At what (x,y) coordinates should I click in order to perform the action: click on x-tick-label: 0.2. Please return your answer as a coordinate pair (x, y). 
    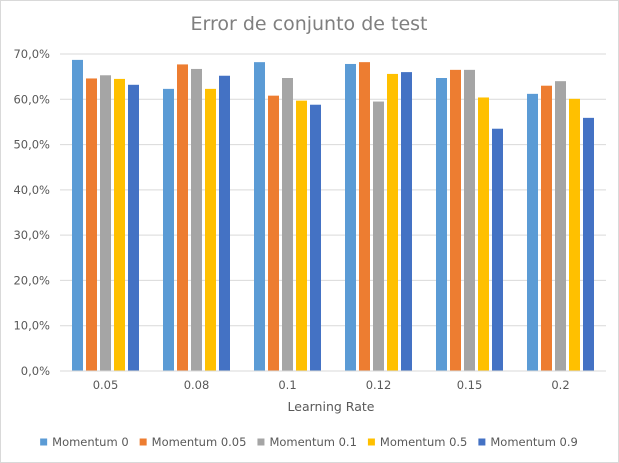
    Looking at the image, I should click on (560, 385).